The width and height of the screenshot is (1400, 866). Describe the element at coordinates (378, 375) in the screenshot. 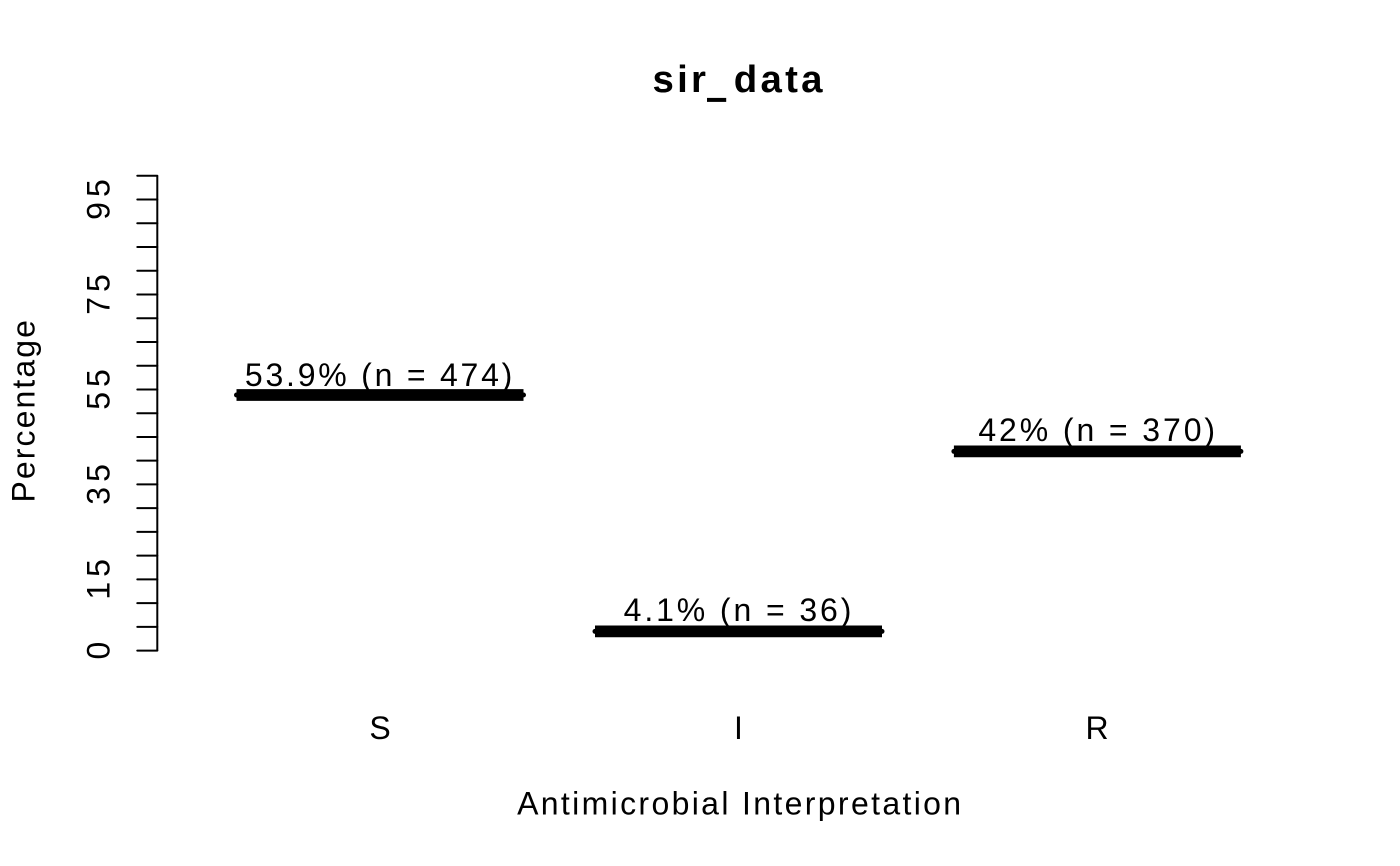

I see `svg-text: 53.9% (n = 474)` at that location.